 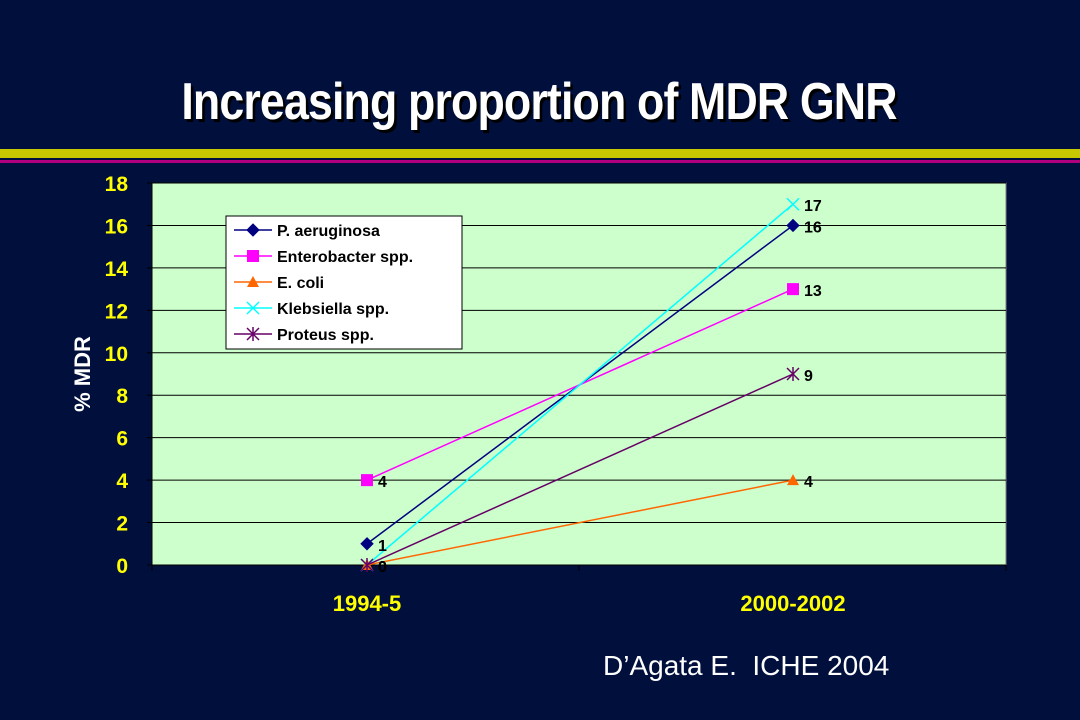 I want to click on y-tick-label: 18, so click(x=117, y=184).